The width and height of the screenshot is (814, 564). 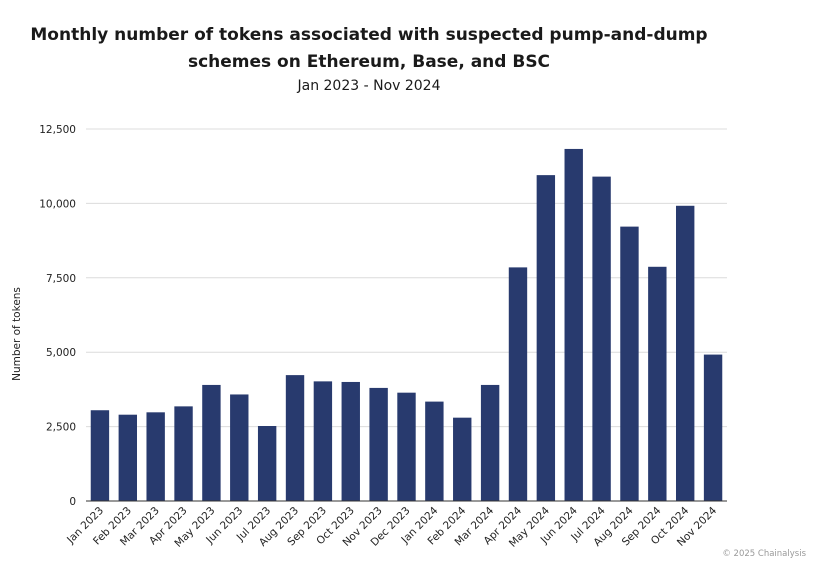 I want to click on y-tick-label: 7,500, so click(x=61, y=279).